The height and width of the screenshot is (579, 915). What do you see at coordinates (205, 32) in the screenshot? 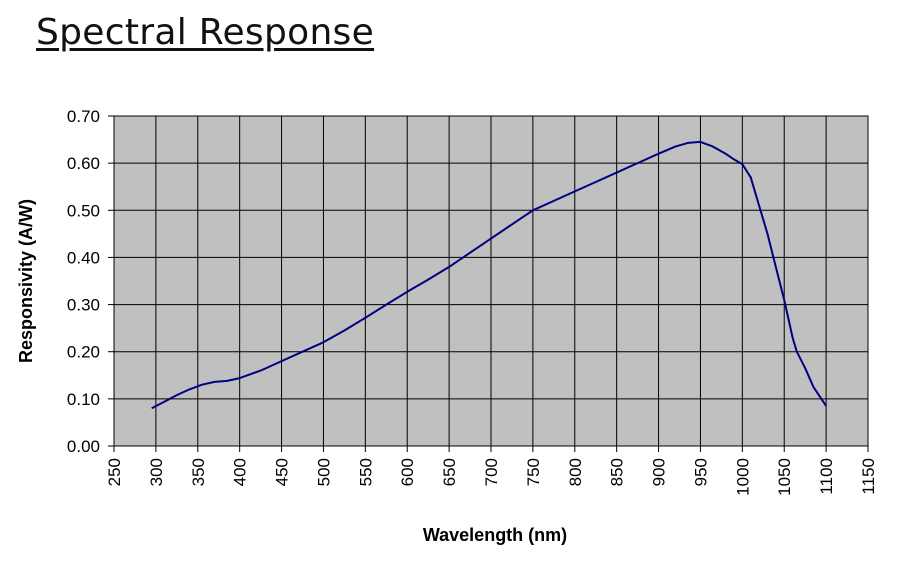
I see `page-title: Spectral Response` at bounding box center [205, 32].